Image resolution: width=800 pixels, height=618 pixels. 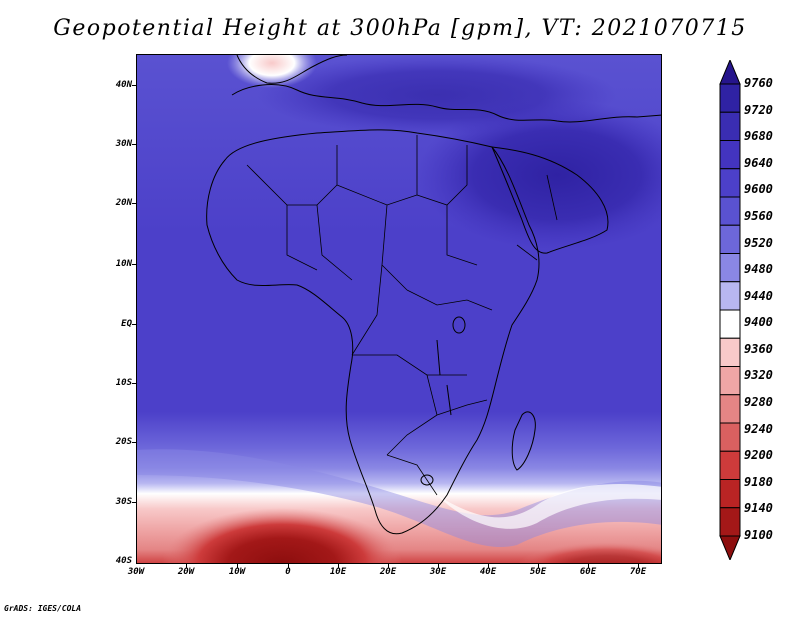 I want to click on colorbar, so click(x=730, y=310).